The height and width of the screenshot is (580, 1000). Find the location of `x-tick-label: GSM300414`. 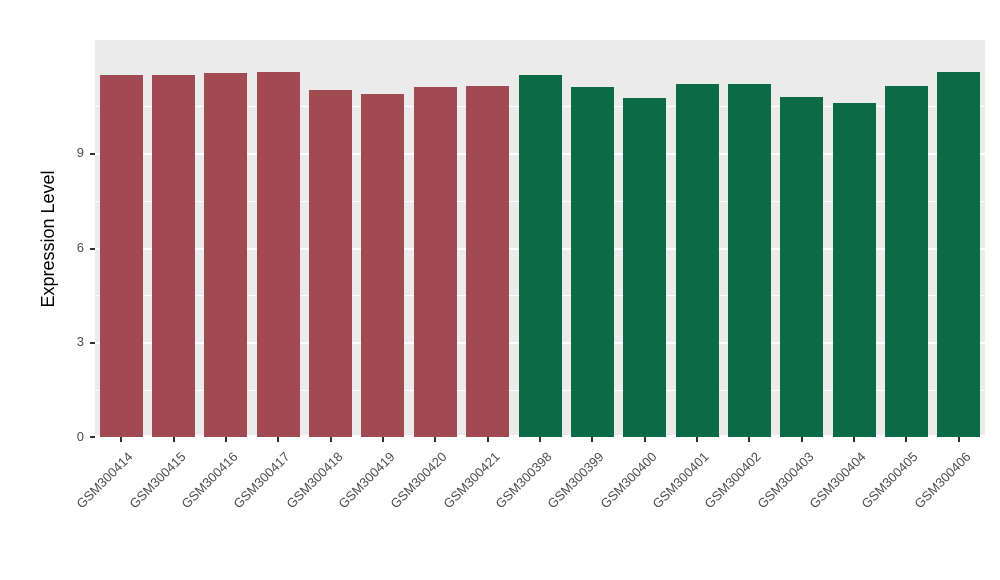

x-tick-label: GSM300414 is located at coordinates (104, 480).